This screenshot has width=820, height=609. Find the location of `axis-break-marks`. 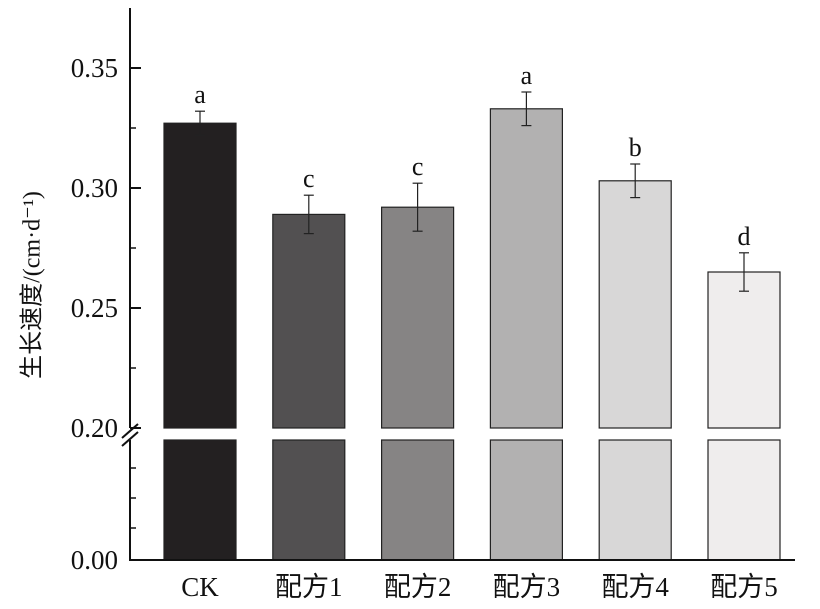

axis-break-marks is located at coordinates (130, 435).